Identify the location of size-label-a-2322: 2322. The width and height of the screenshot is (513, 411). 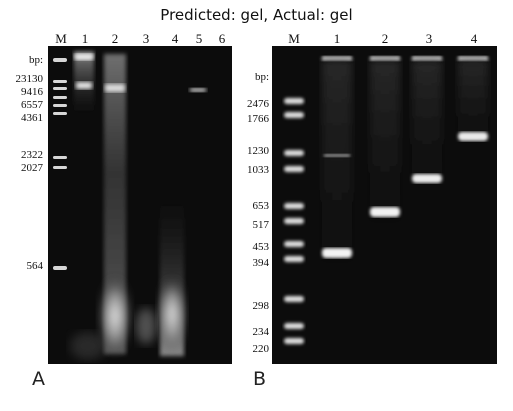
(32, 155).